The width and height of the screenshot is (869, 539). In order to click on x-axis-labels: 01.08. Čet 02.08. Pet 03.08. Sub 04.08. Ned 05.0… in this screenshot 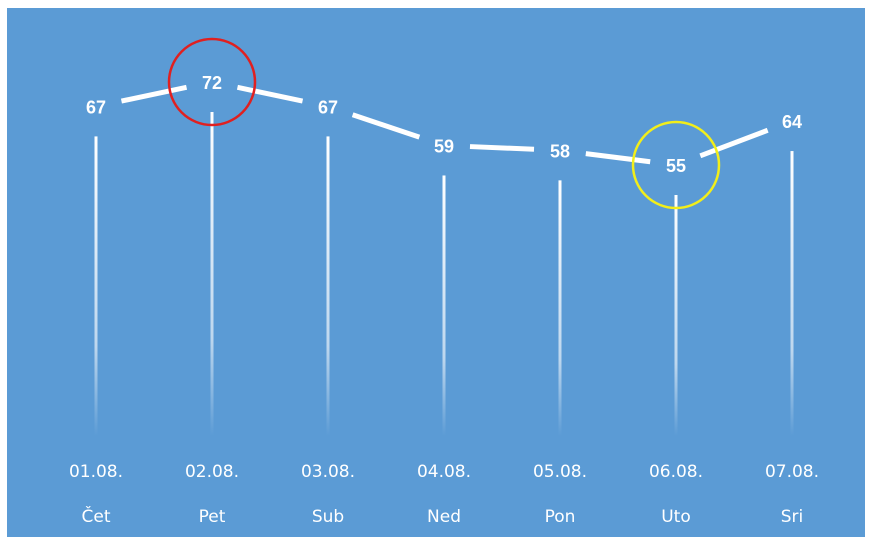, I will do `click(444, 494)`.